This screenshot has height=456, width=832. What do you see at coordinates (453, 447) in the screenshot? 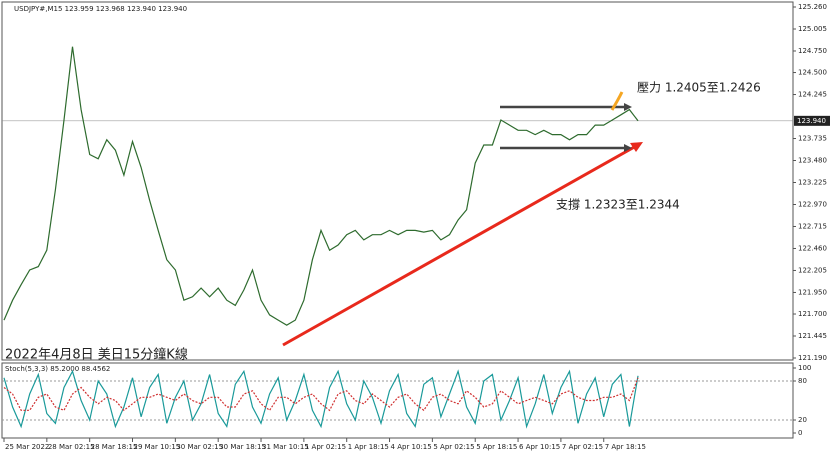
I see `x-tick-label: 5 Apr 02:15` at bounding box center [453, 447].